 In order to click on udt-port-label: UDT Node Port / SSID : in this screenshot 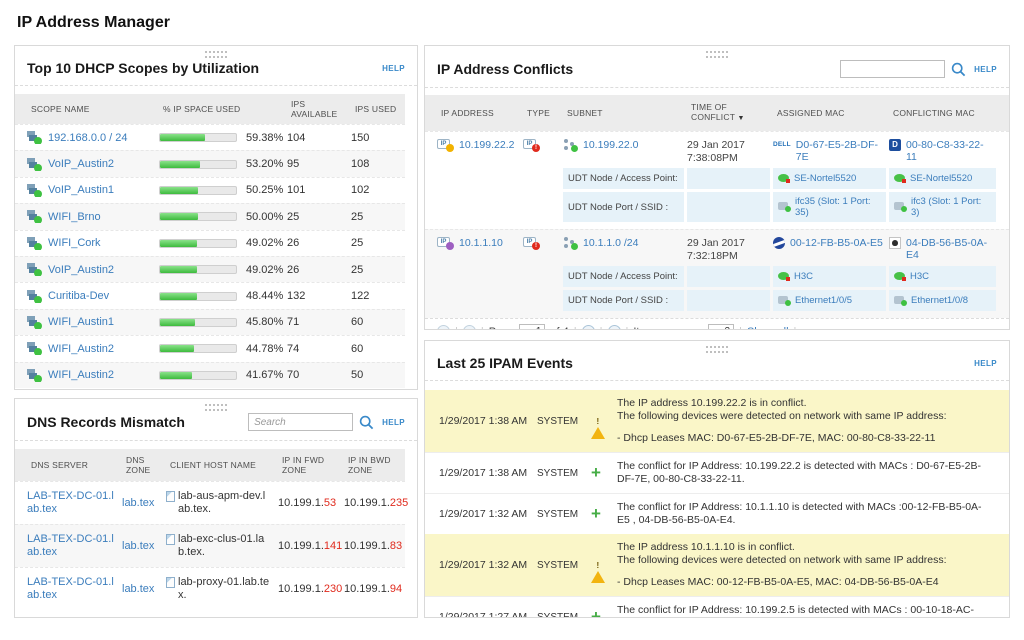, I will do `click(623, 300)`.